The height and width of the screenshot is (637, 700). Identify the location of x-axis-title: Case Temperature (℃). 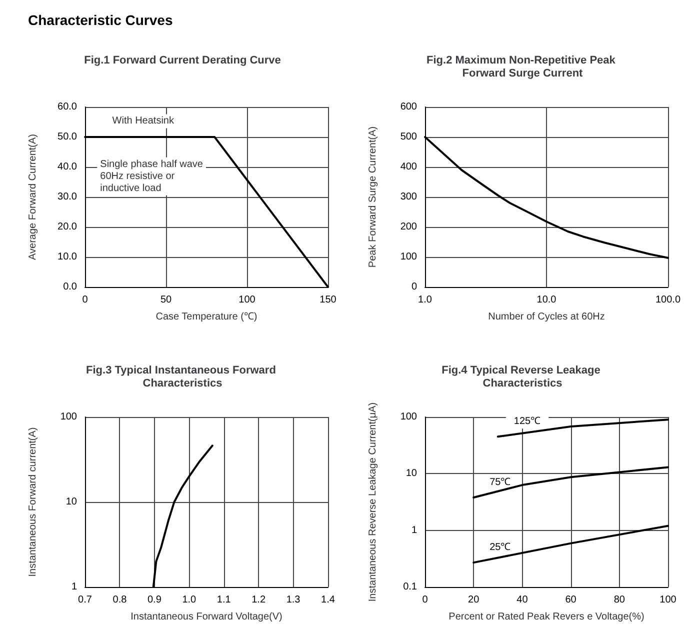
(207, 317).